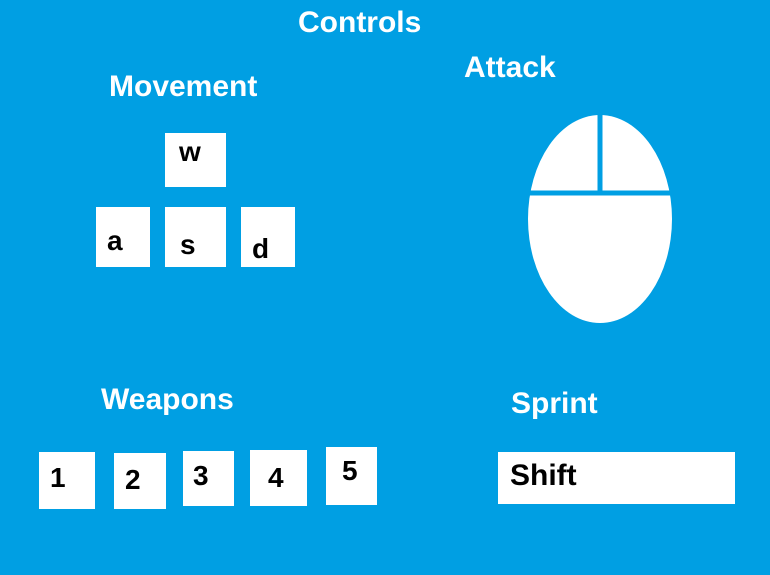  What do you see at coordinates (360, 22) in the screenshot?
I see `page-title: Controls` at bounding box center [360, 22].